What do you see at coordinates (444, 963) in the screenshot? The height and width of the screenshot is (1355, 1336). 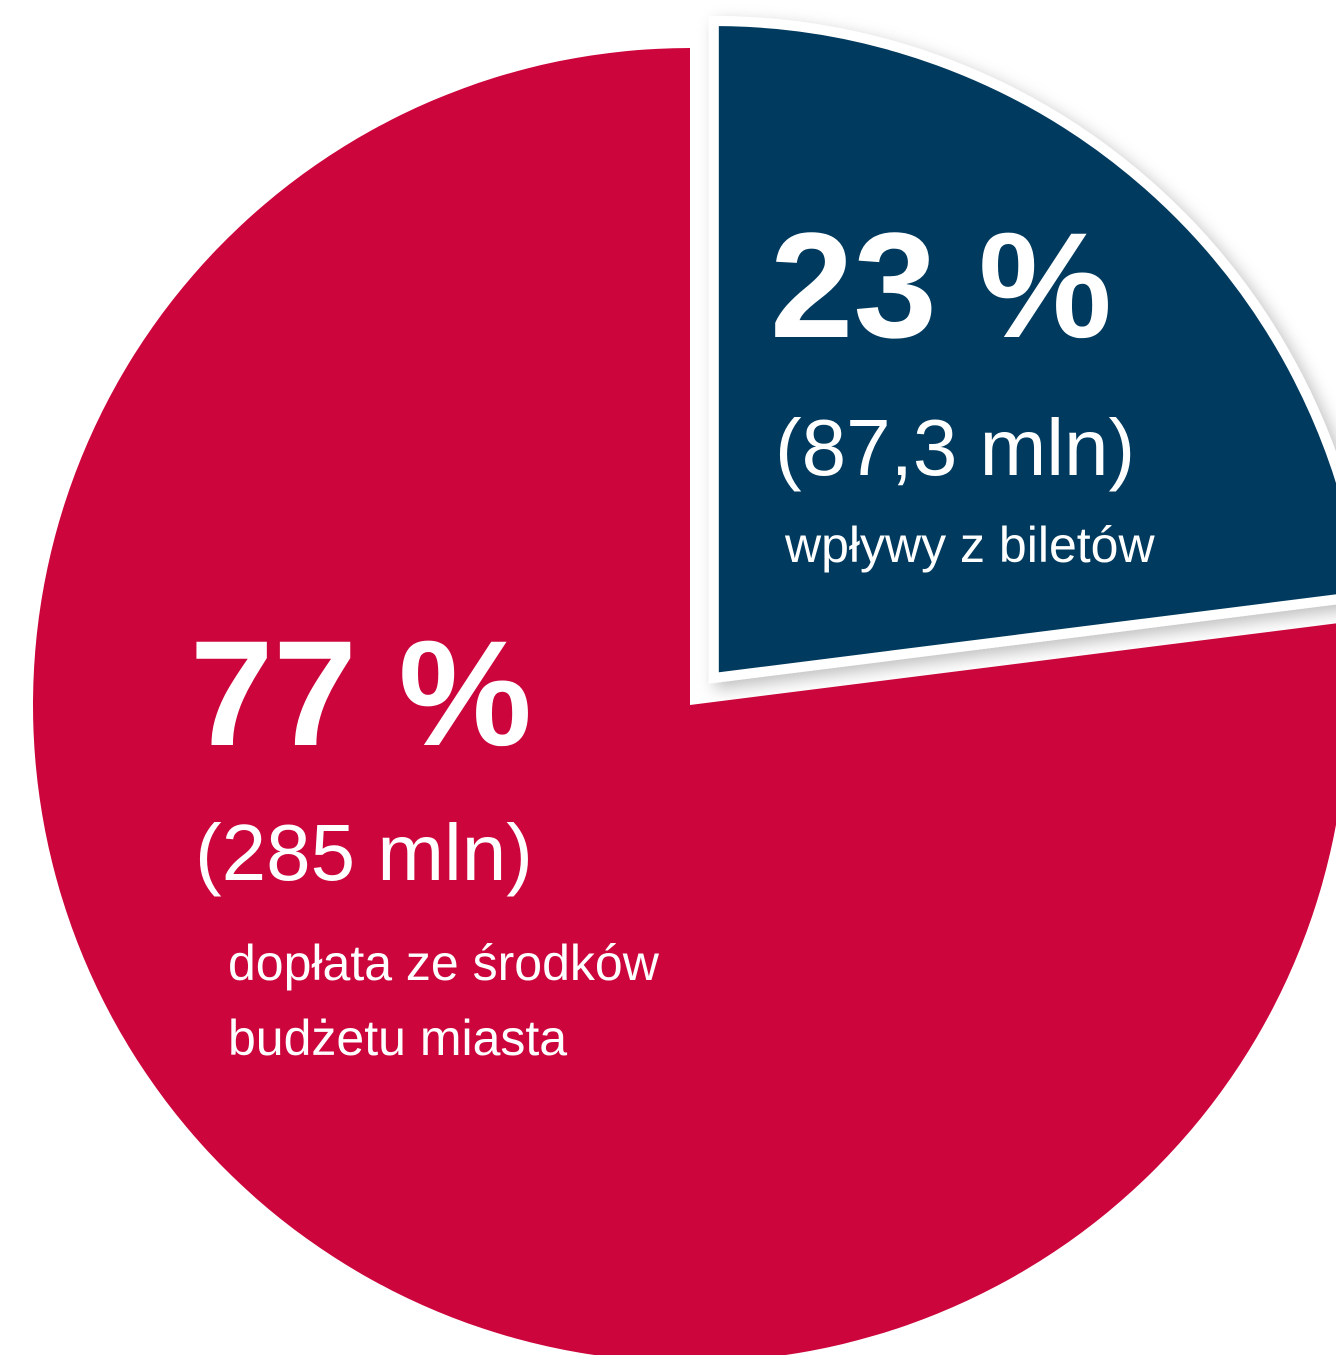 I see `category-label: dopłata ze środków` at bounding box center [444, 963].